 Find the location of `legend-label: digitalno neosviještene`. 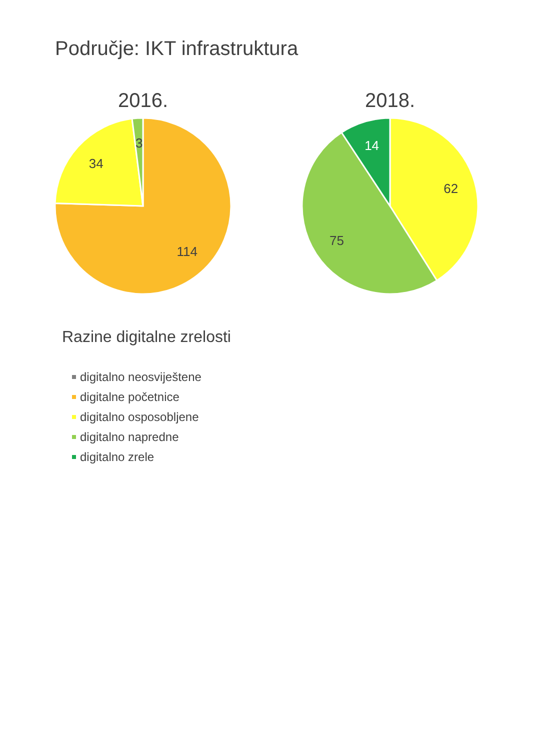

legend-label: digitalno neosviještene is located at coordinates (141, 377).